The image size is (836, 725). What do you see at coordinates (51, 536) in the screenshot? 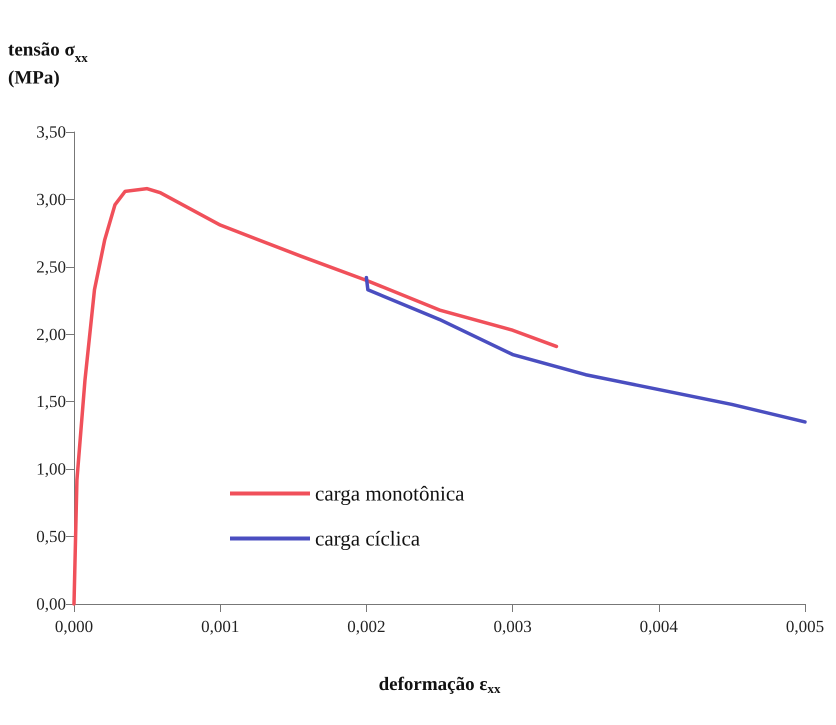
I see `y-tick-label: 0,50` at bounding box center [51, 536].